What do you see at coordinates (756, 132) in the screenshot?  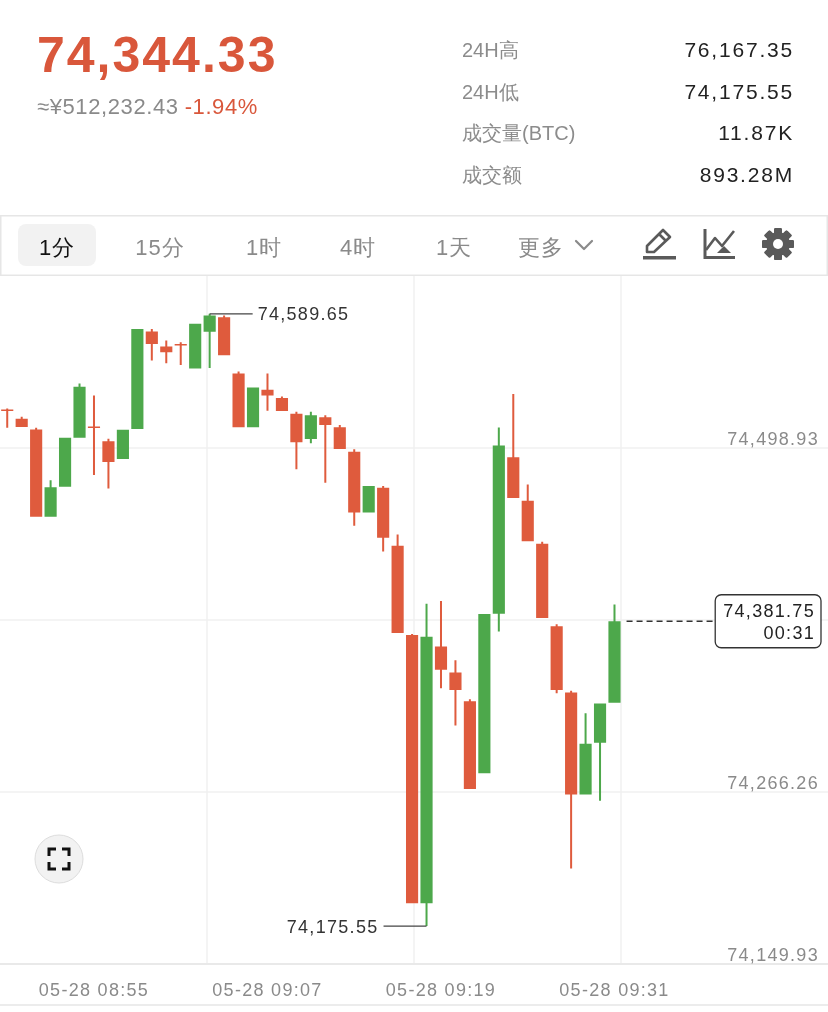 I see `text: 11.87K` at bounding box center [756, 132].